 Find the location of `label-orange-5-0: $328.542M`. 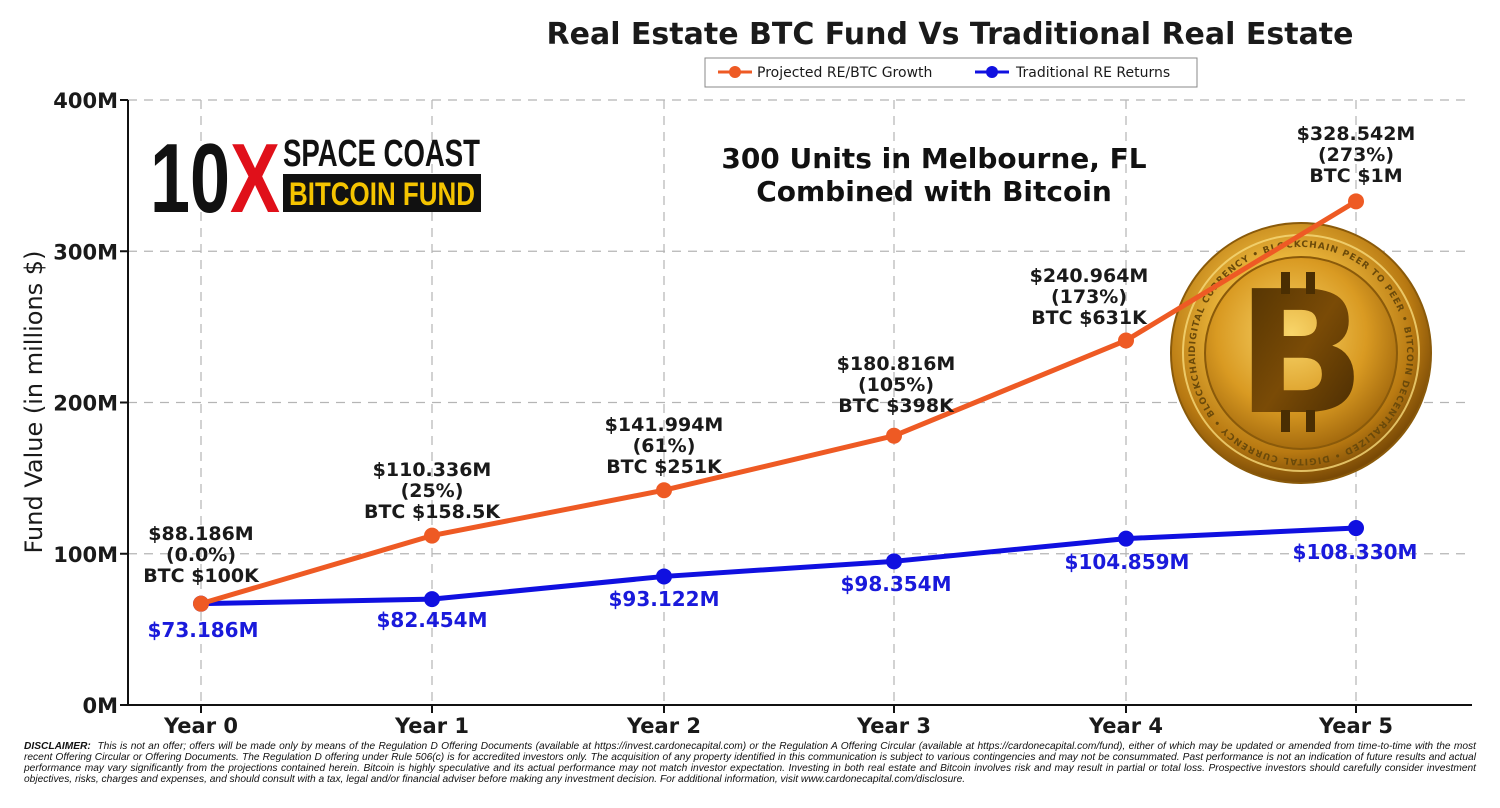

label-orange-5-0: $328.542M is located at coordinates (1356, 134).